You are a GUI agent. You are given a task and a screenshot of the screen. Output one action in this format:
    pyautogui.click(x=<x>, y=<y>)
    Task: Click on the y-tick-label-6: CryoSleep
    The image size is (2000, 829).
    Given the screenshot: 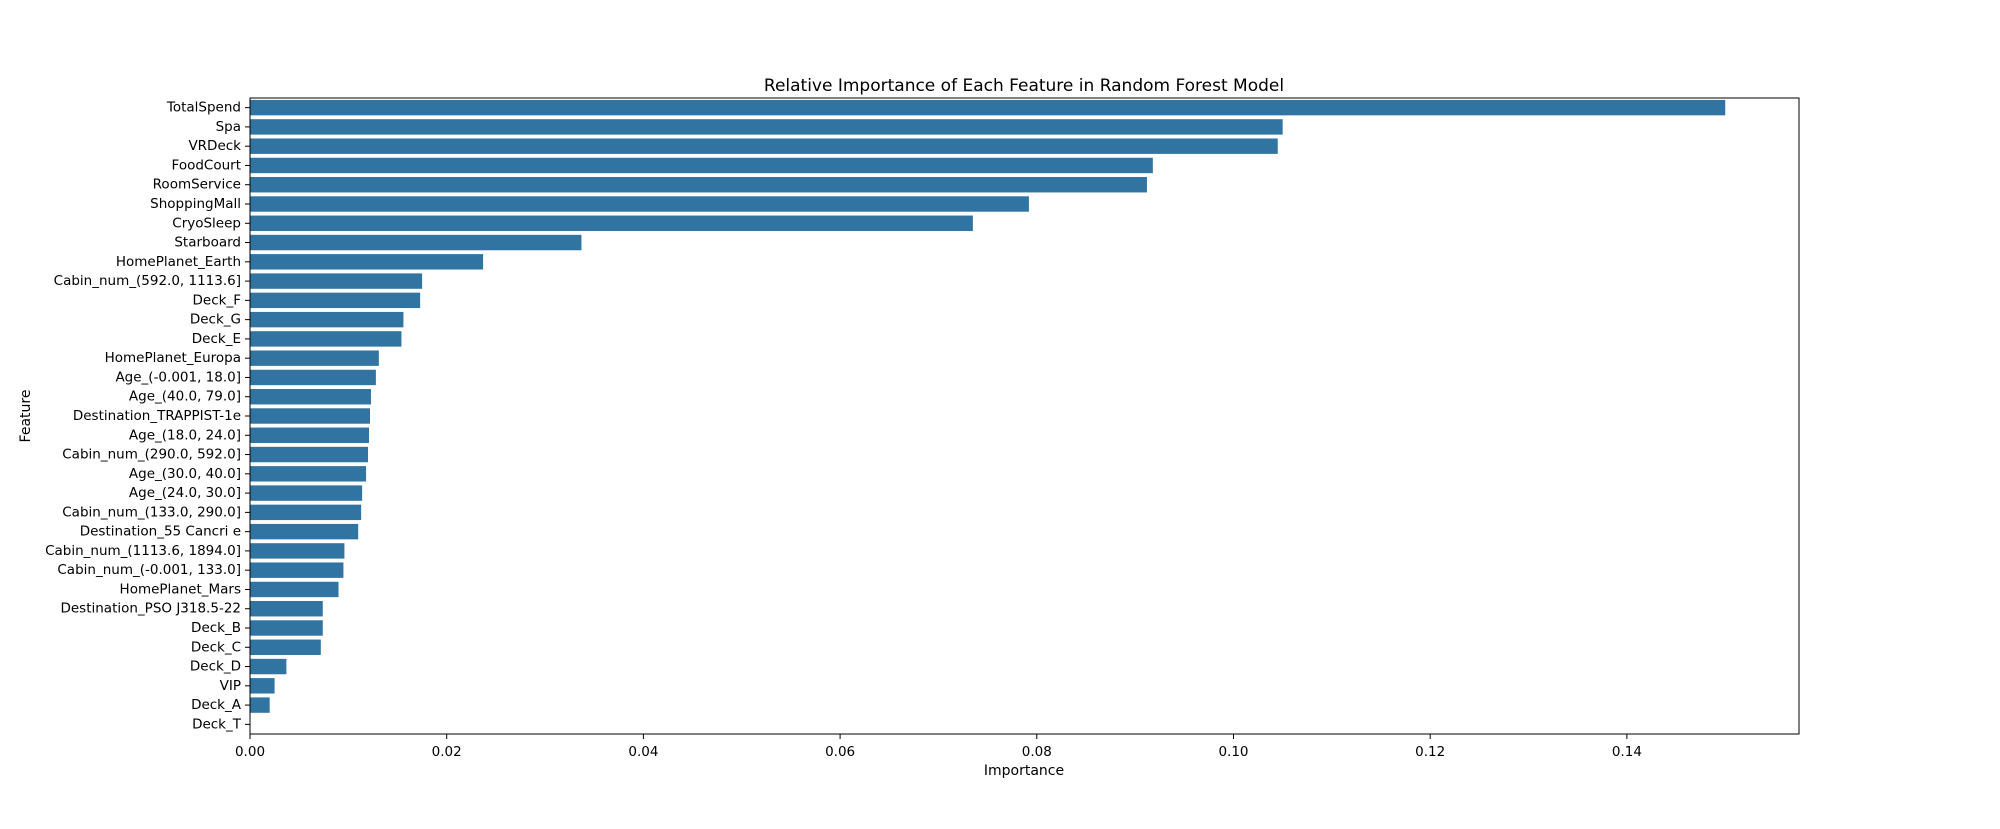 What is the action you would take?
    pyautogui.click(x=206, y=223)
    